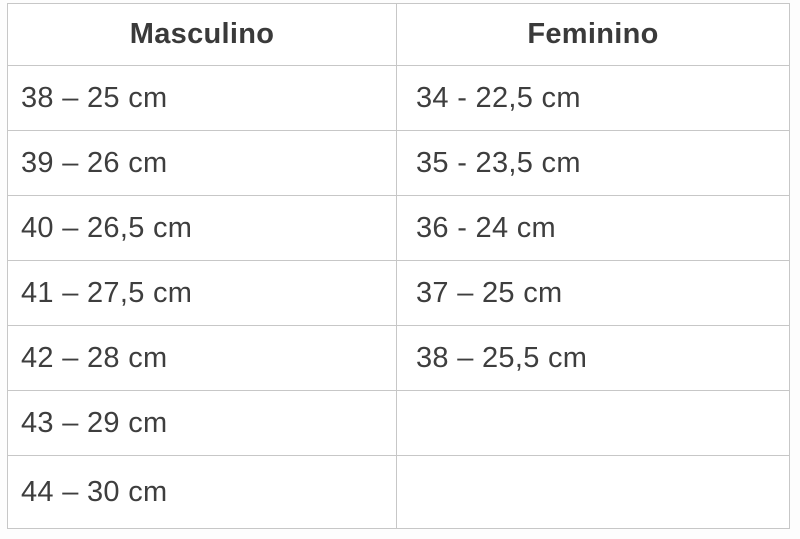 The image size is (800, 539). I want to click on table-row: 42 – 28 cm 38 – 25,5 cm, so click(398, 358).